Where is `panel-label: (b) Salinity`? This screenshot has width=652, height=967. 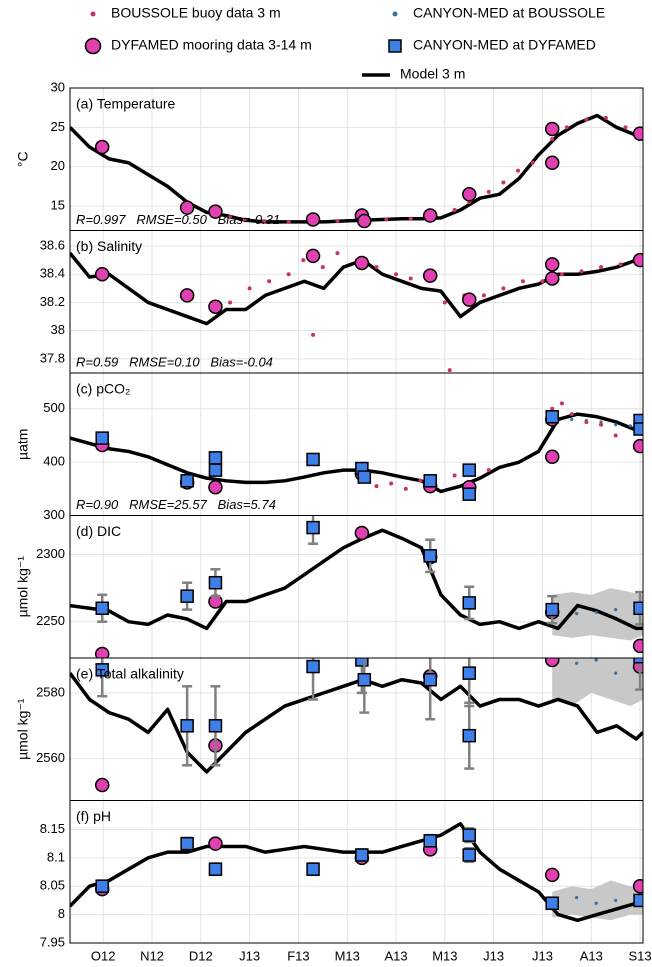
panel-label: (b) Salinity is located at coordinates (109, 246).